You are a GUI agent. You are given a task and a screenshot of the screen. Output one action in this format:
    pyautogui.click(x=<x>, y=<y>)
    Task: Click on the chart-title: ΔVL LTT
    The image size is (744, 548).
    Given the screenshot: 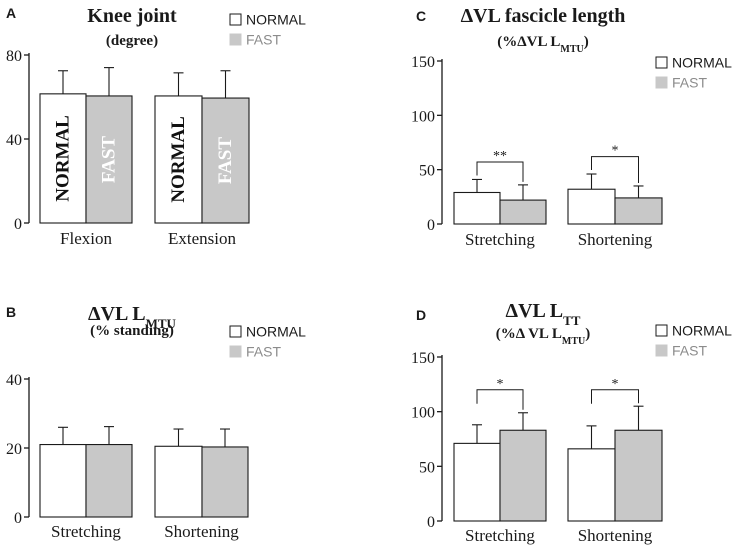 What is the action you would take?
    pyautogui.click(x=543, y=314)
    